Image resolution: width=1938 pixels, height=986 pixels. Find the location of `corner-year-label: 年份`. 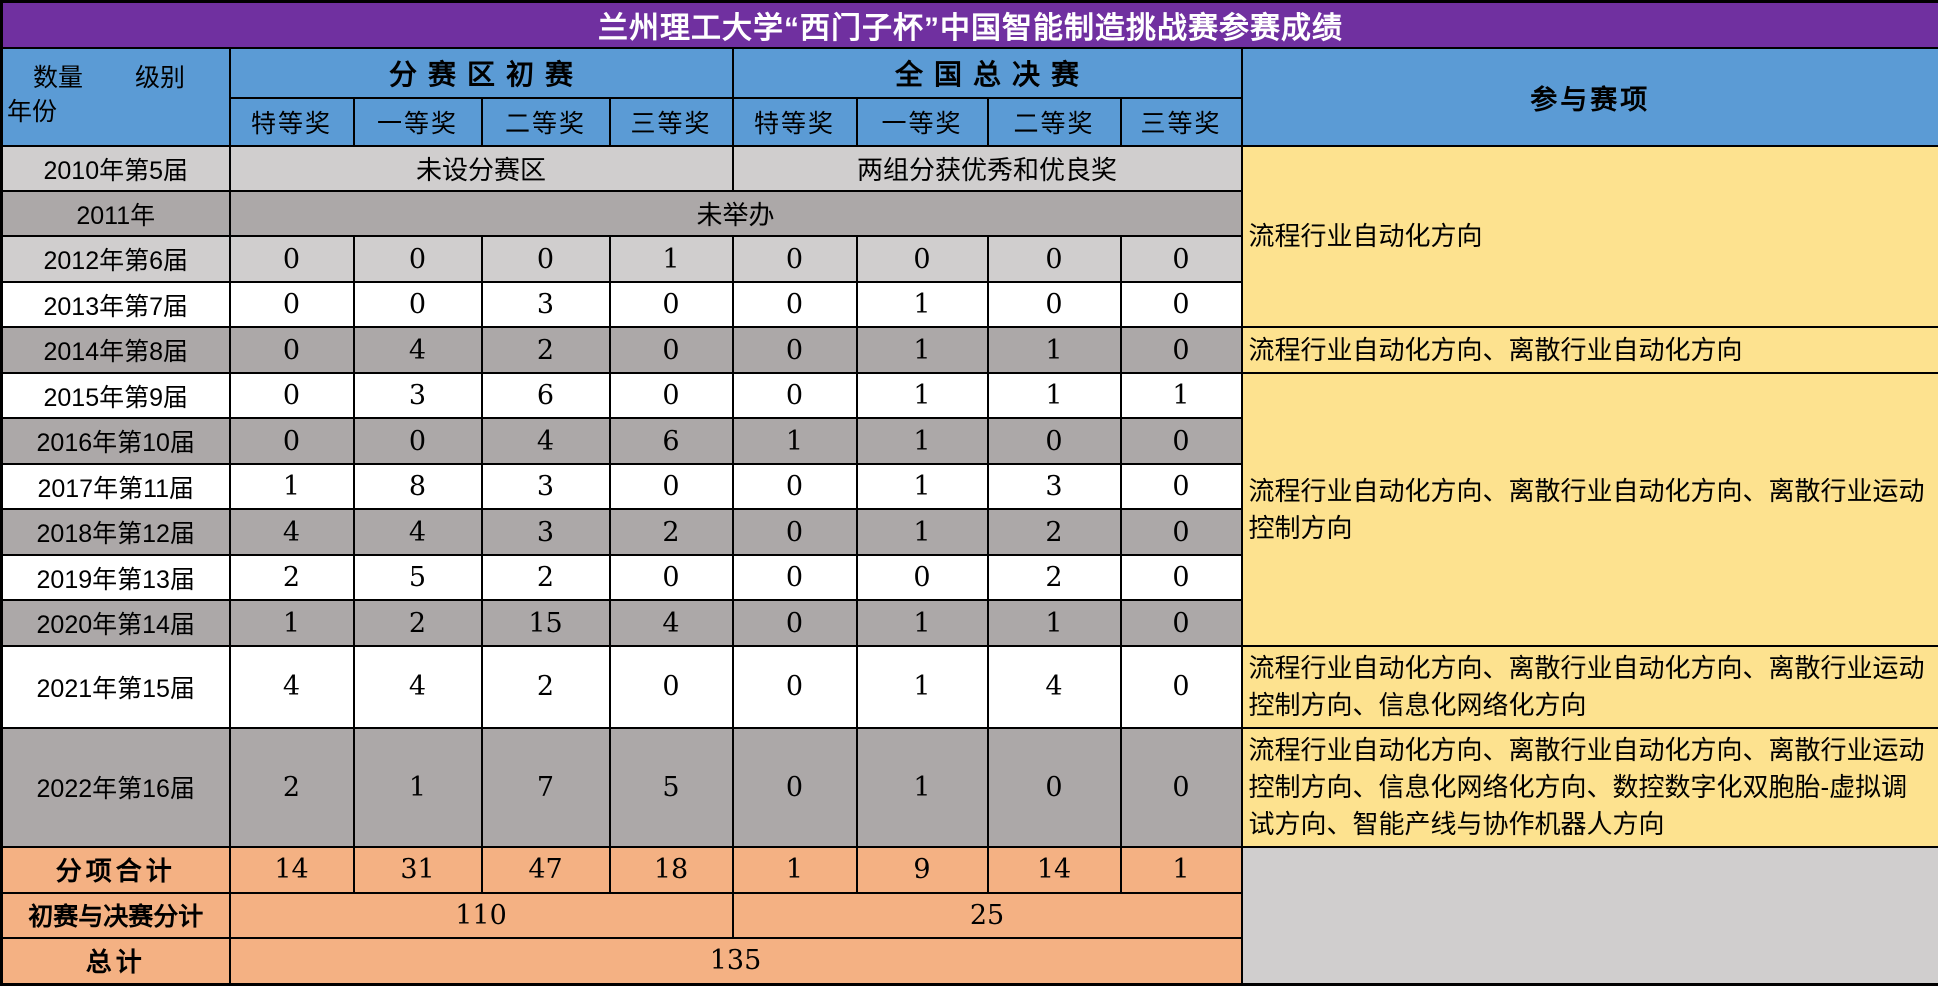

corner-year-label: 年份 is located at coordinates (116, 113).